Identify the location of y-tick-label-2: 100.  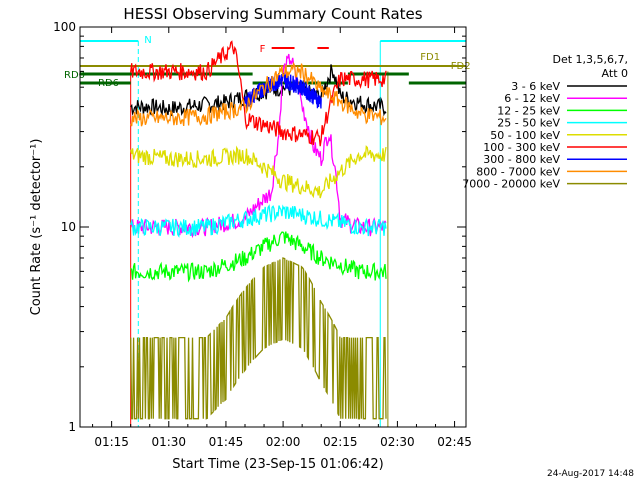
(64, 27).